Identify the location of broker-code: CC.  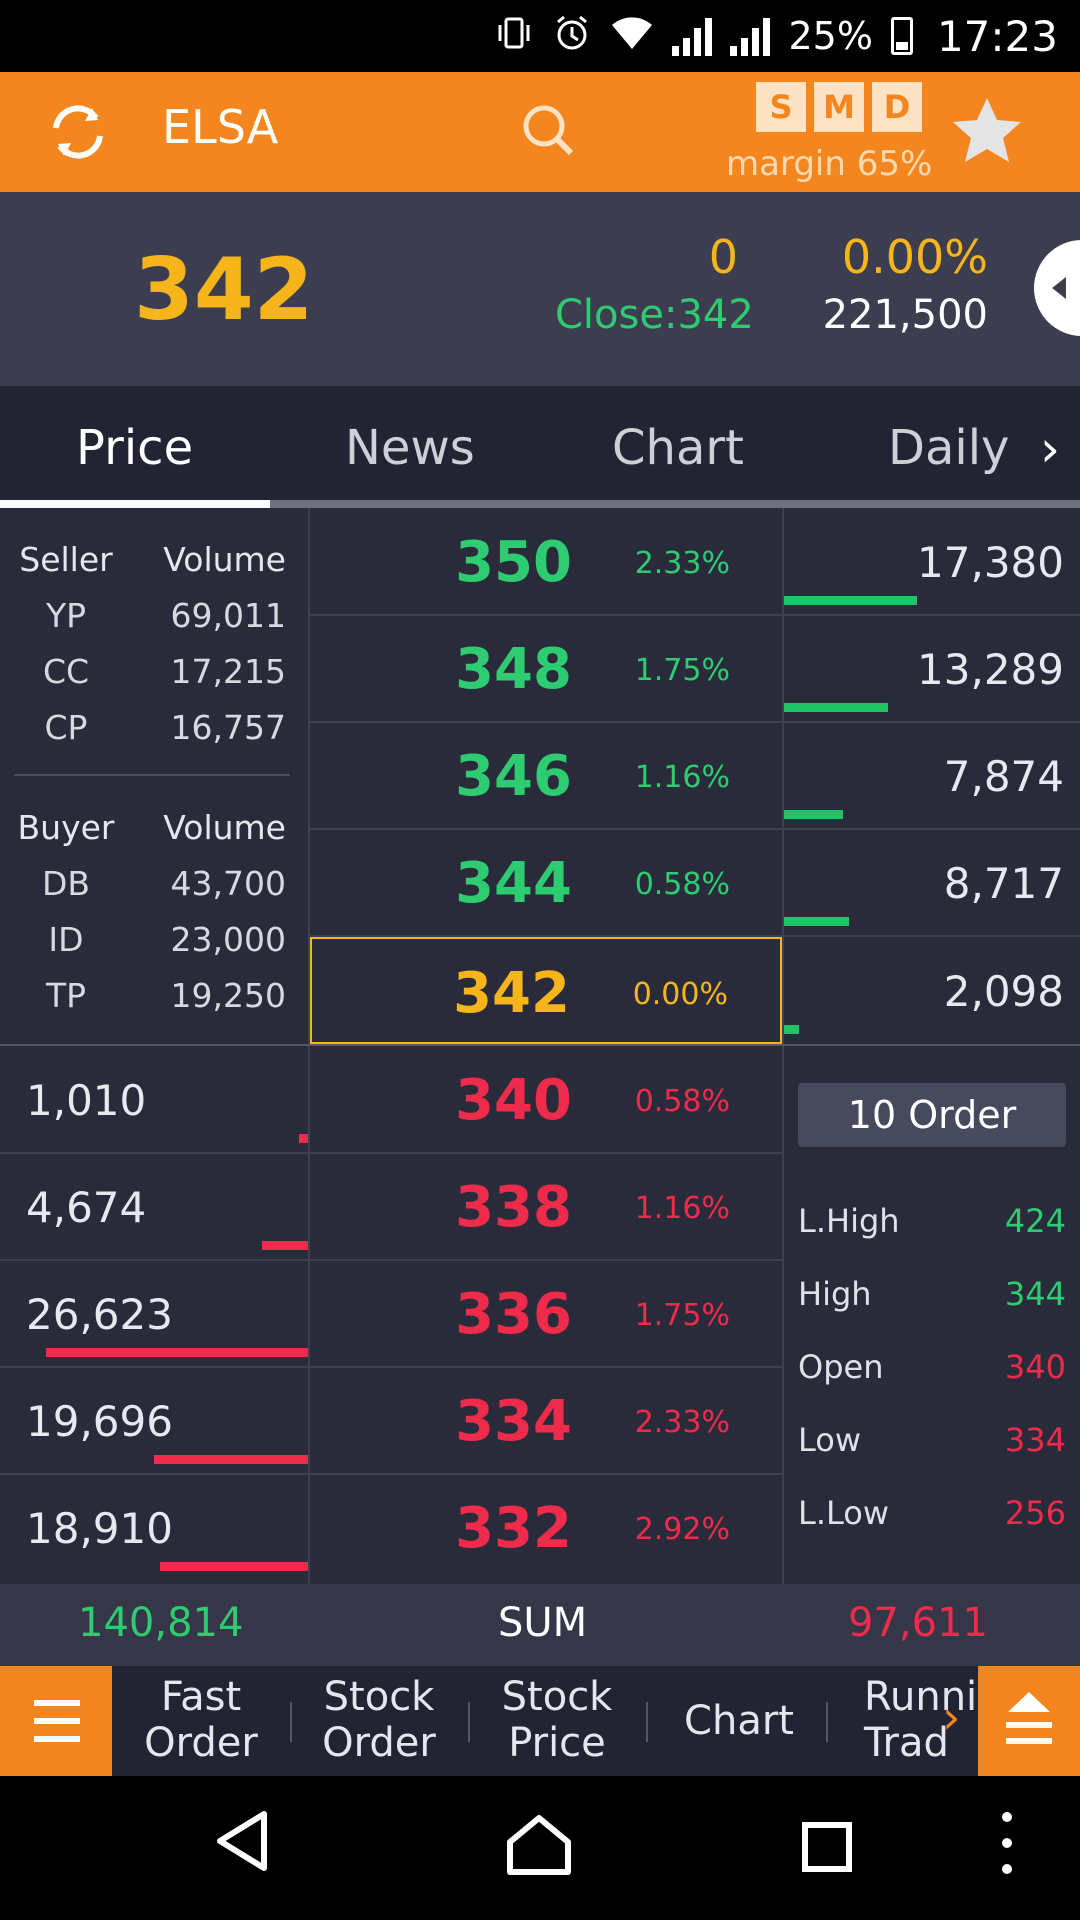
(66, 671).